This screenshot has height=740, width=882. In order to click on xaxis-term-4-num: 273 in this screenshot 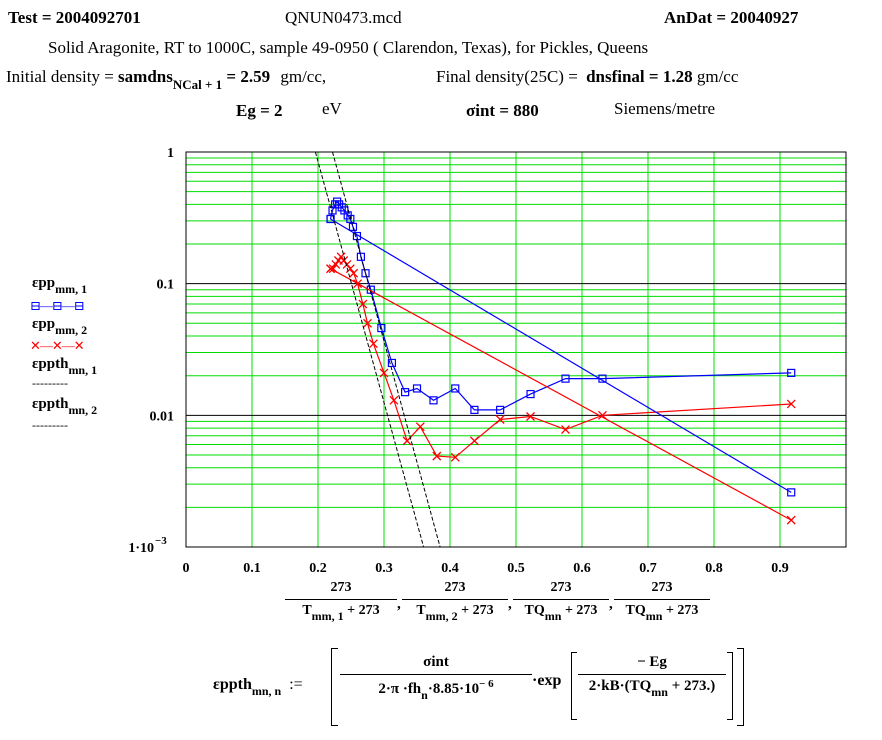, I will do `click(662, 590)`.